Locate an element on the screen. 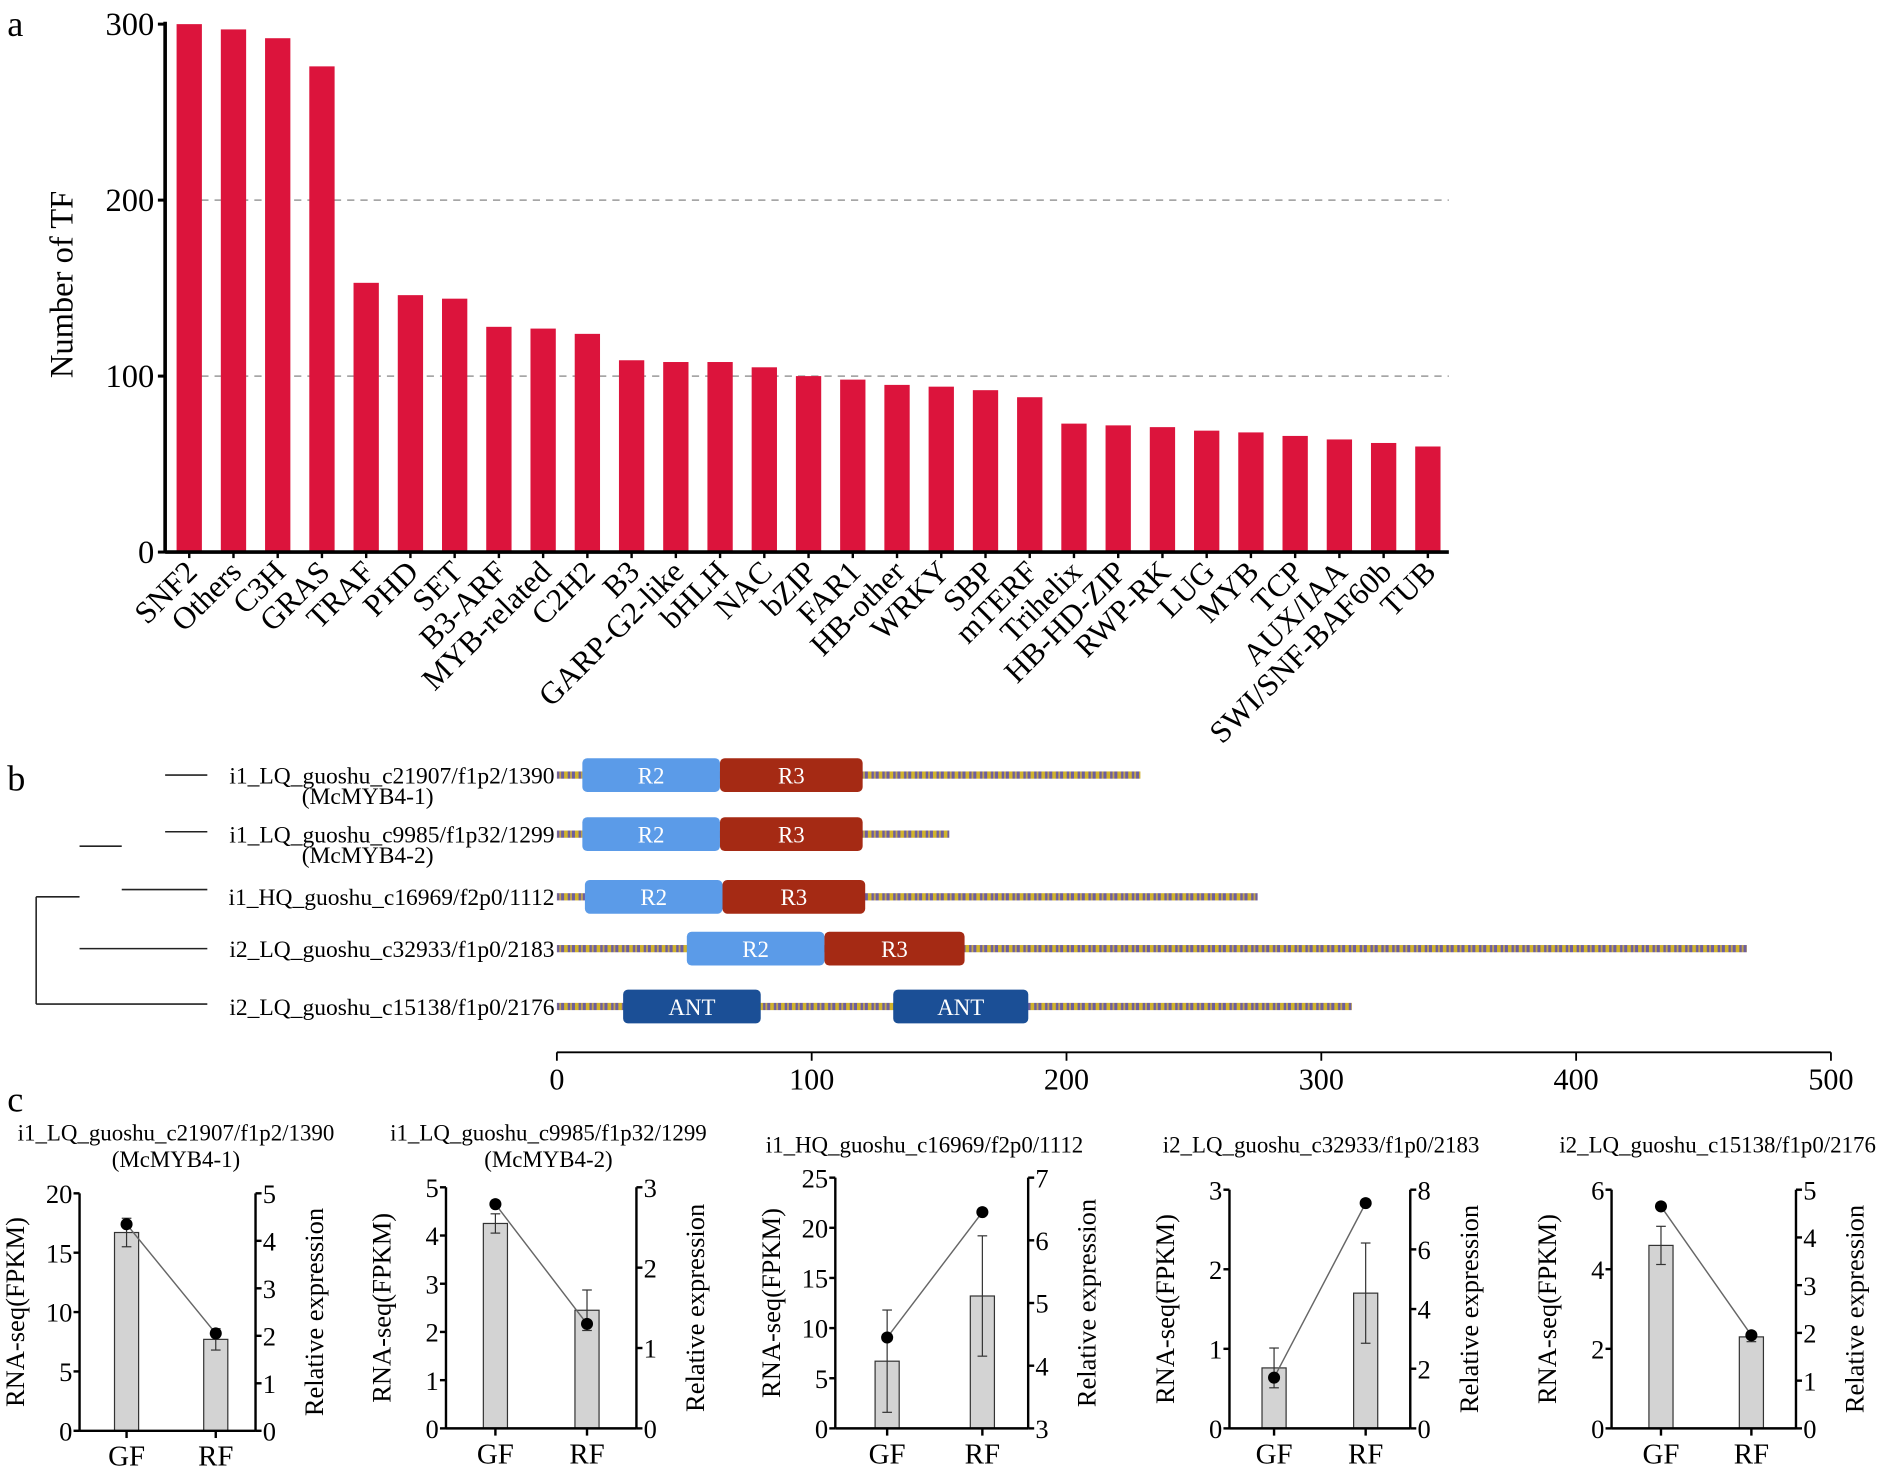 The image size is (1890, 1473). bar-c3h is located at coordinates (278, 295).